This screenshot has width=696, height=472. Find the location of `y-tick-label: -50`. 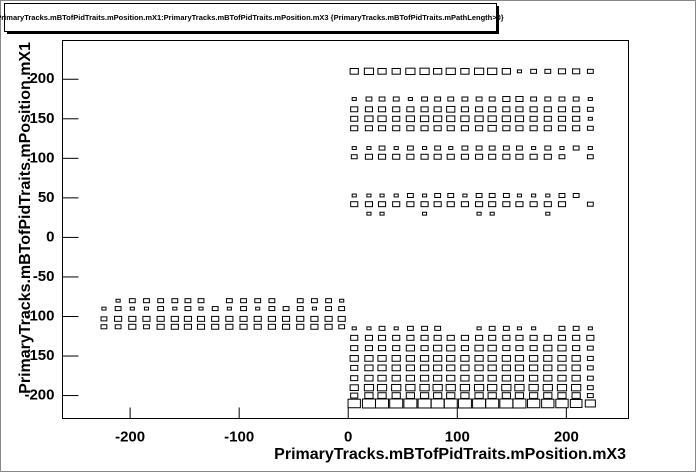

y-tick-label: -50 is located at coordinates (44, 276).